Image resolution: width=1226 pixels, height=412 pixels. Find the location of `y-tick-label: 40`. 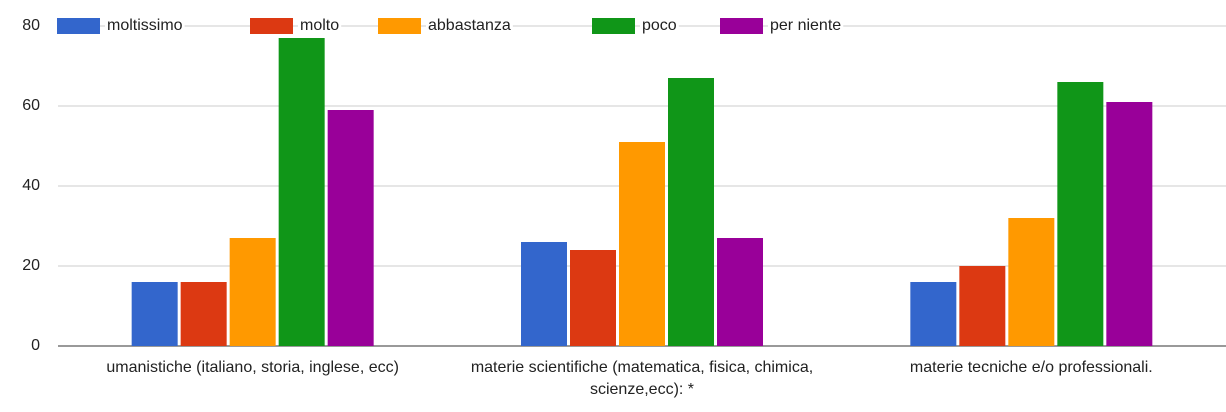

y-tick-label: 40 is located at coordinates (31, 185).